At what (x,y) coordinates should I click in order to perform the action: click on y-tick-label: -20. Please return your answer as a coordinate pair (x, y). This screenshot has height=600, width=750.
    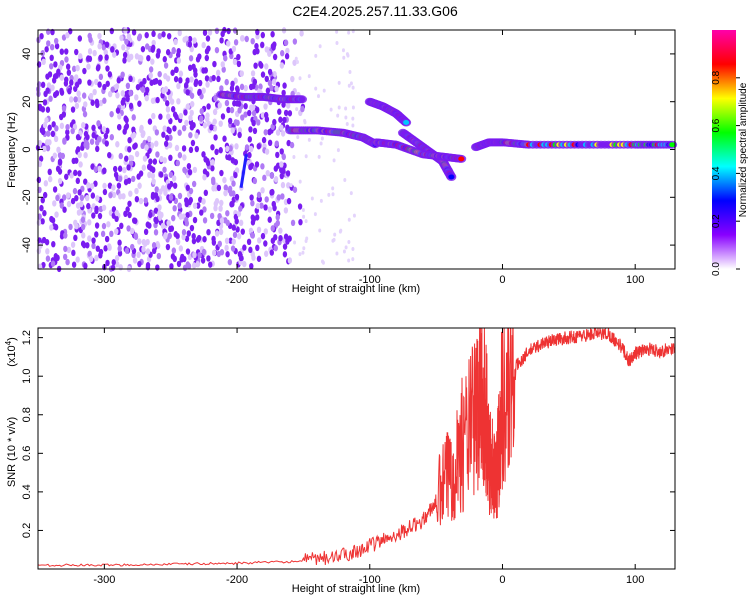
    Looking at the image, I should click on (27, 197).